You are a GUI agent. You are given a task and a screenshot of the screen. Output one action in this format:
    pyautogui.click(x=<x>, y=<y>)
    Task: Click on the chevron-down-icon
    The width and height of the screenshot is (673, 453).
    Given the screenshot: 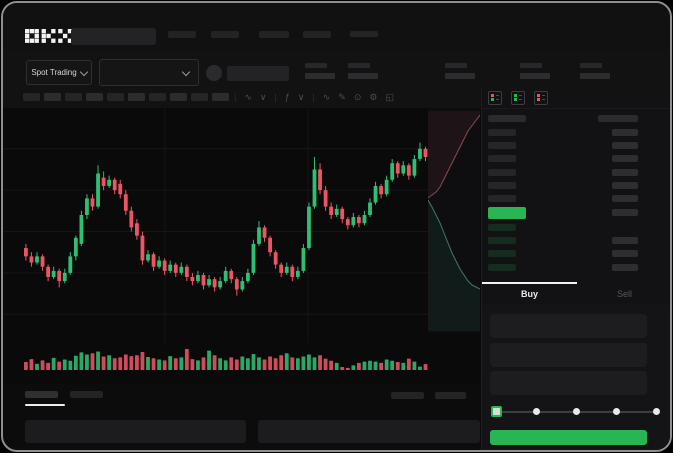 What is the action you would take?
    pyautogui.click(x=186, y=71)
    